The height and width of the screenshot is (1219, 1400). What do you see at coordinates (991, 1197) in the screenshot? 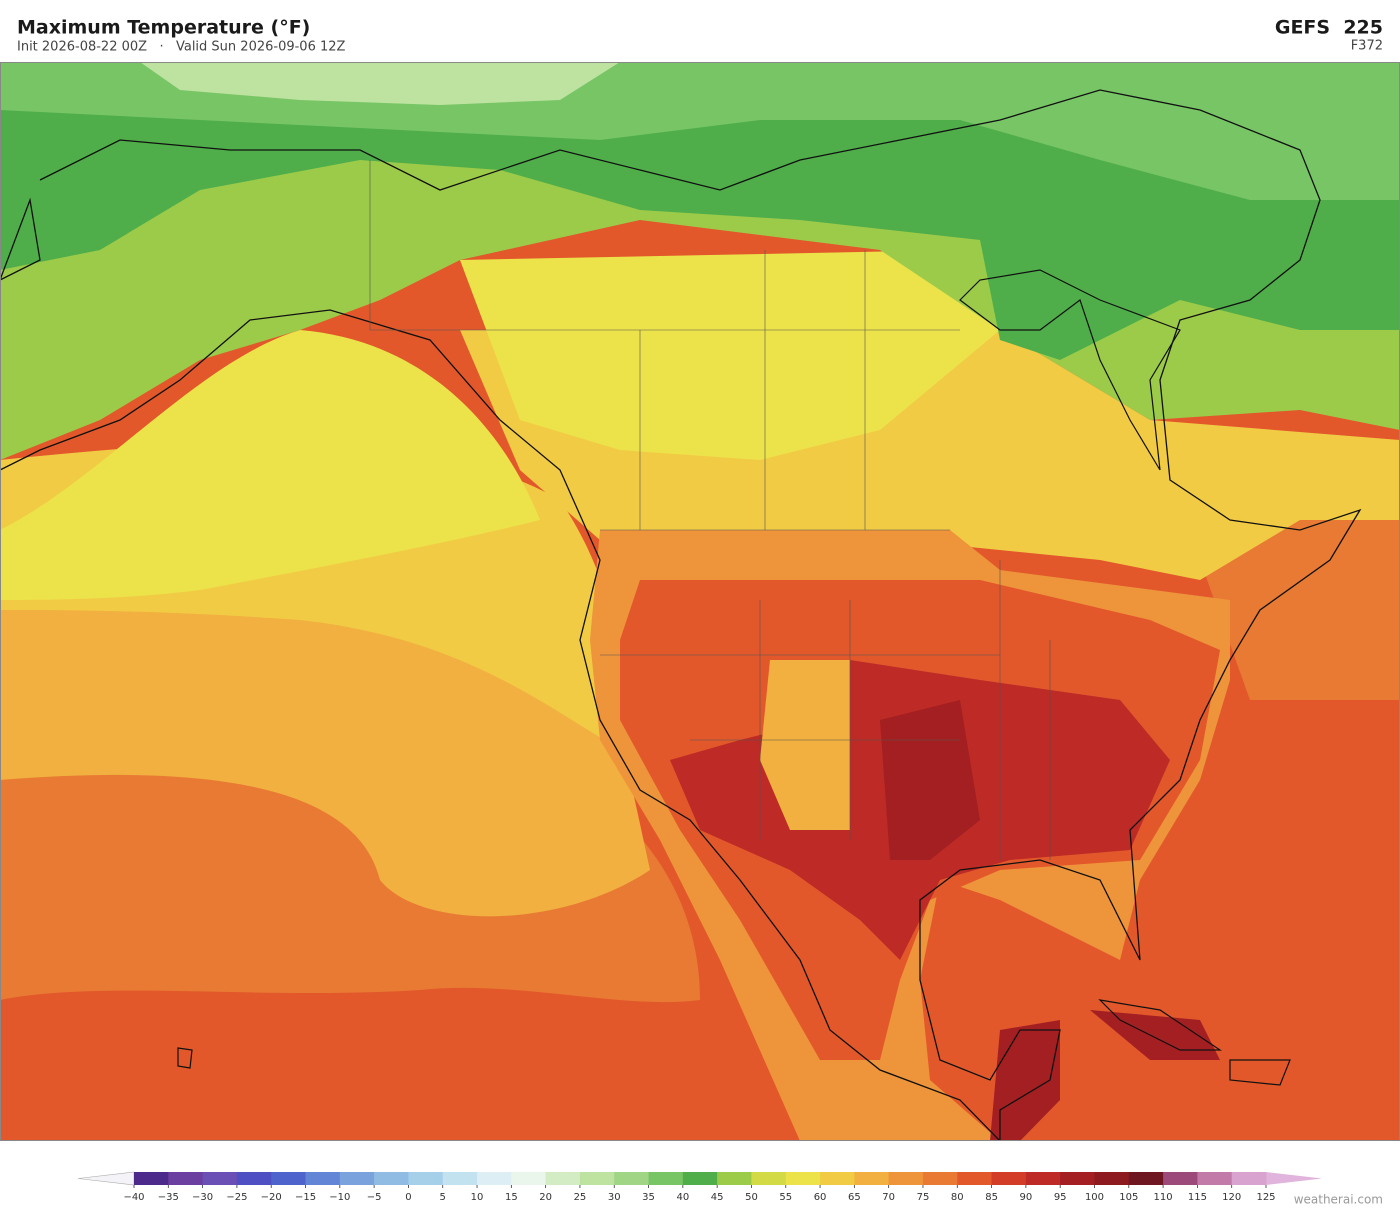
I see `colorbar-tick-label: 85` at bounding box center [991, 1197].